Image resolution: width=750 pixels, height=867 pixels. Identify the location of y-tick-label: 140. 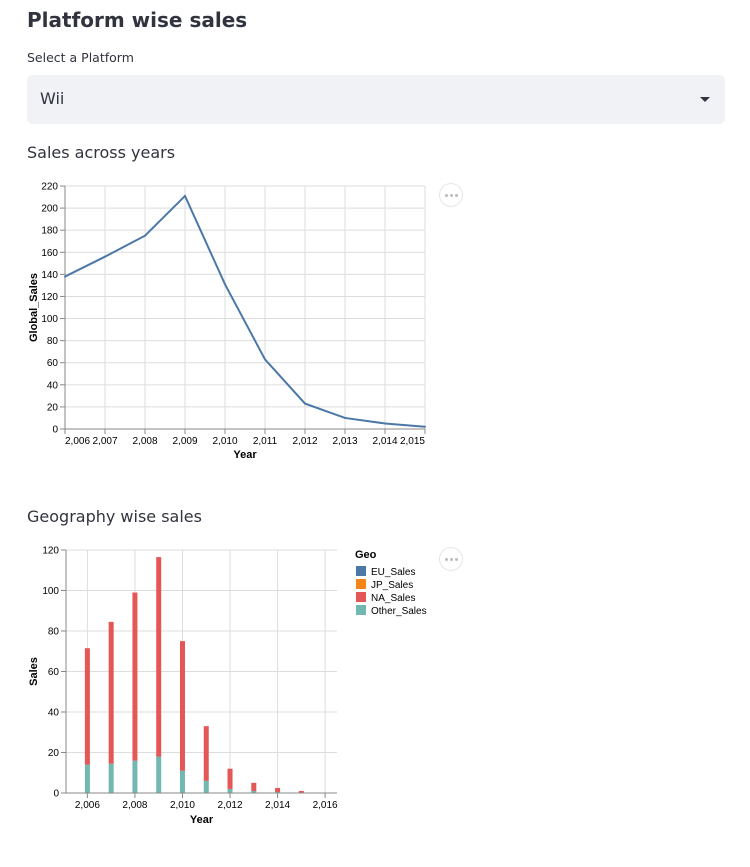
(49, 275).